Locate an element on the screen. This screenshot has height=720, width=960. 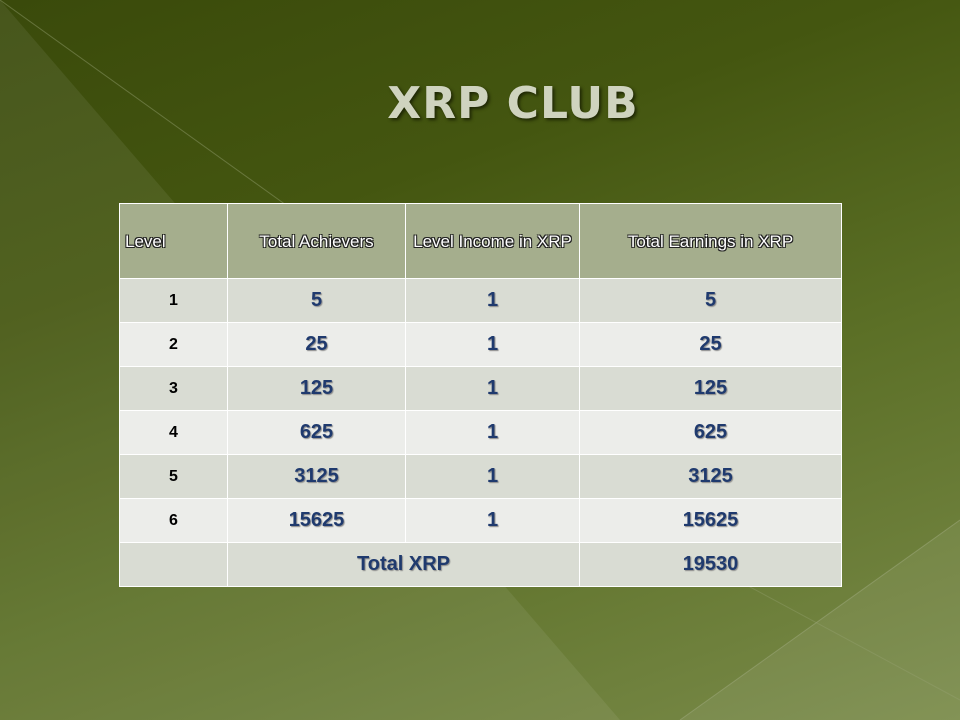
bg-right-line is located at coordinates (819, 619).